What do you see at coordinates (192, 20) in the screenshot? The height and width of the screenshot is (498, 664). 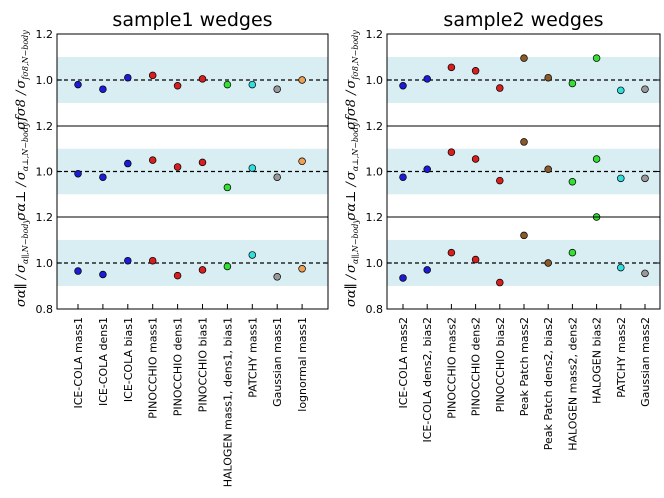 I see `chart-title: sample1 wedges` at bounding box center [192, 20].